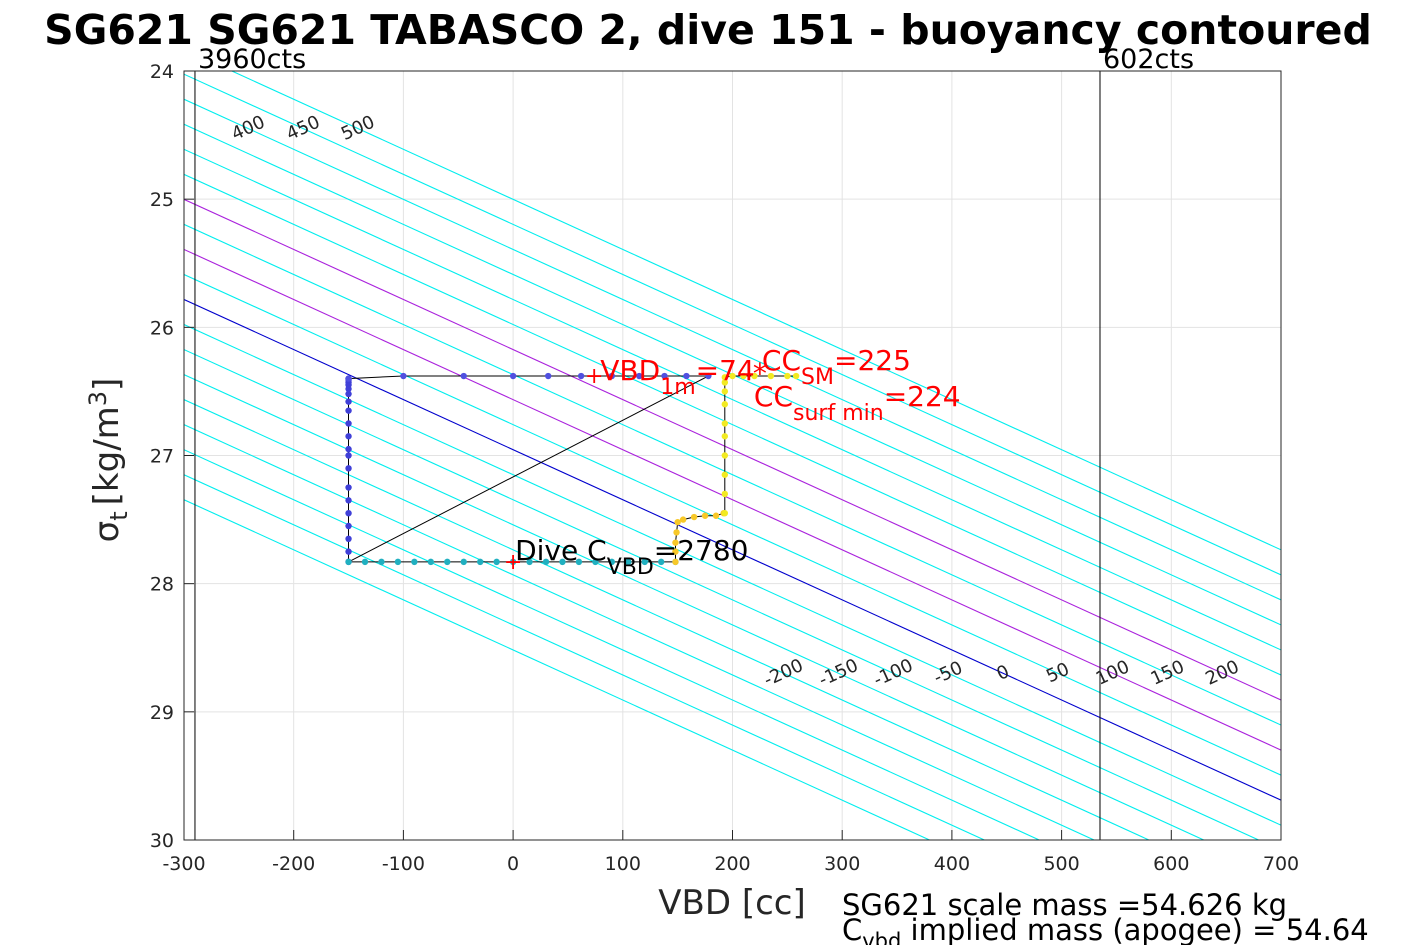 This screenshot has width=1417, height=945. What do you see at coordinates (857, 403) in the screenshot?
I see `marker-label: CCsurf min=224` at bounding box center [857, 403].